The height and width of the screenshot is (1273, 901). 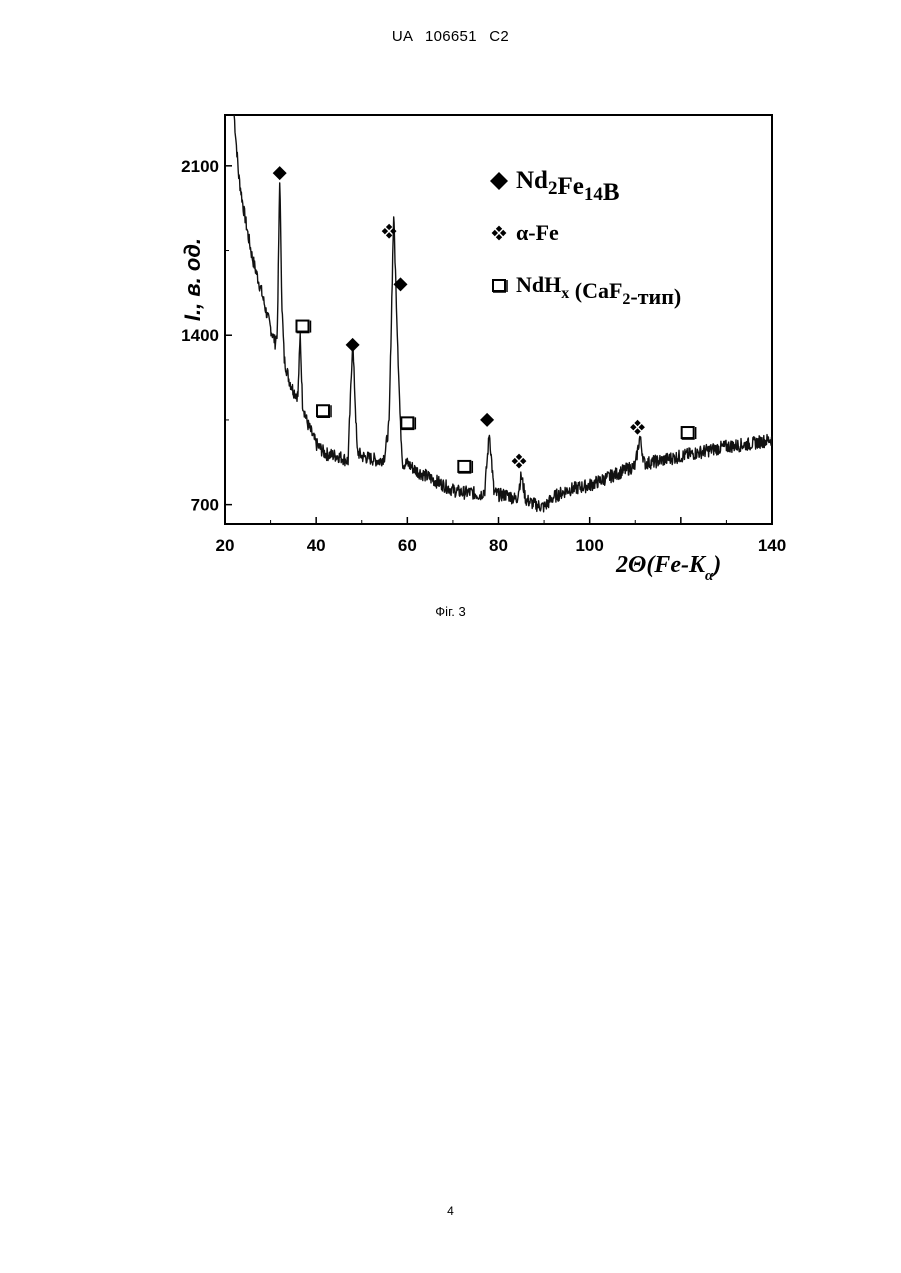 What do you see at coordinates (772, 545) in the screenshot?
I see `x-tick-label: 140` at bounding box center [772, 545].